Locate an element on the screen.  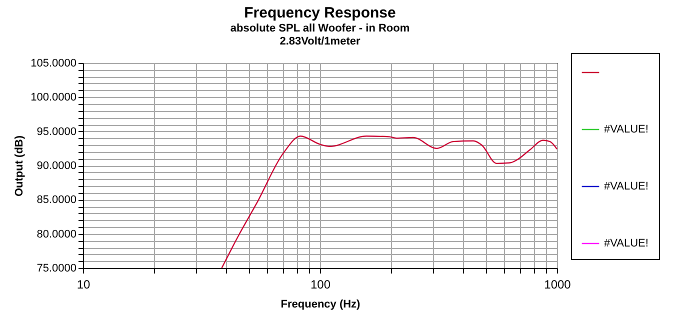
y-tick-label: 105.0000 is located at coordinates (53, 64).